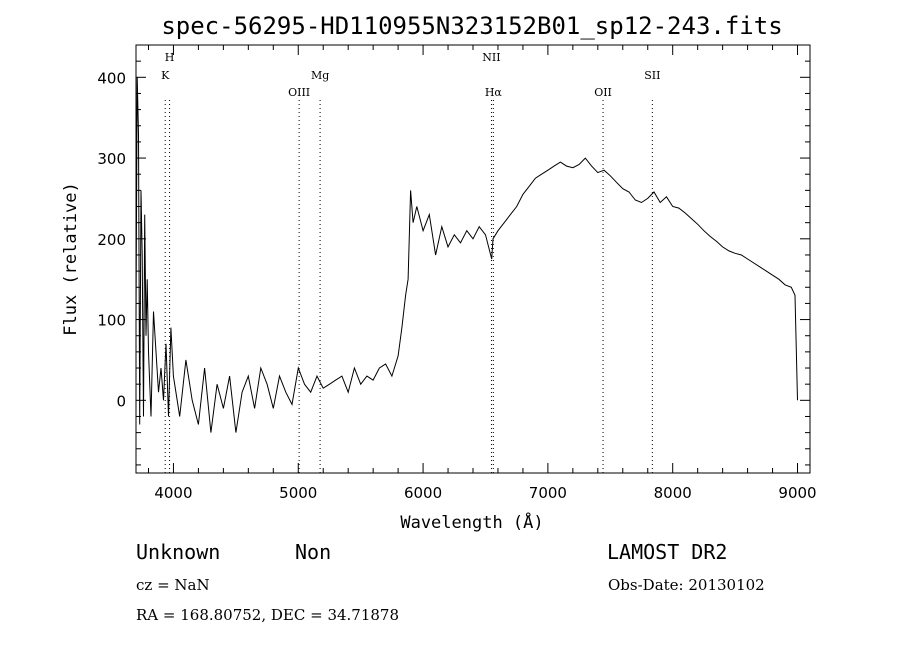 The width and height of the screenshot is (900, 650). I want to click on y-axis-label: Flux (relative), so click(71, 259).